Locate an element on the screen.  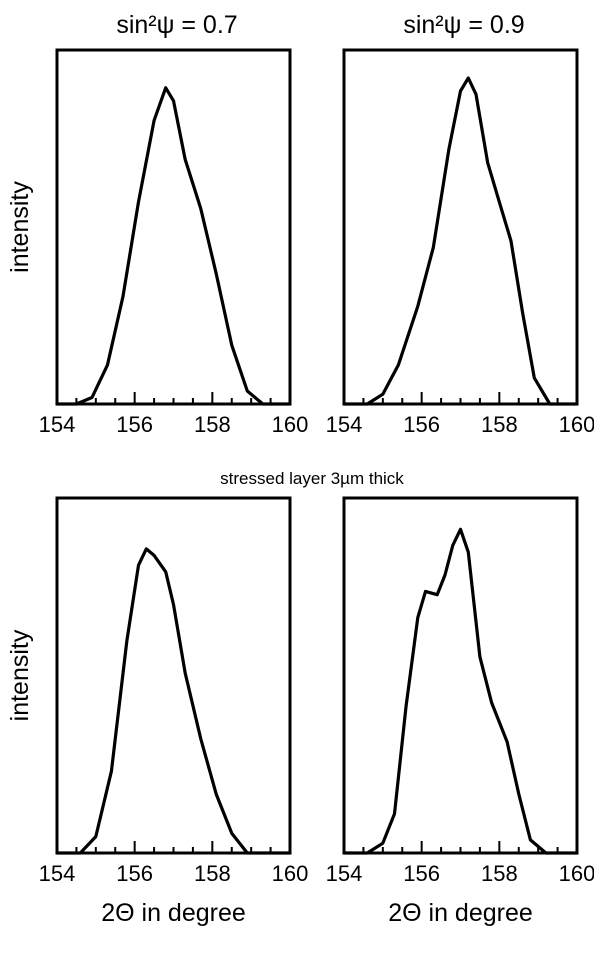
column-title-left: sin²ψ = 0.7 is located at coordinates (176, 25).